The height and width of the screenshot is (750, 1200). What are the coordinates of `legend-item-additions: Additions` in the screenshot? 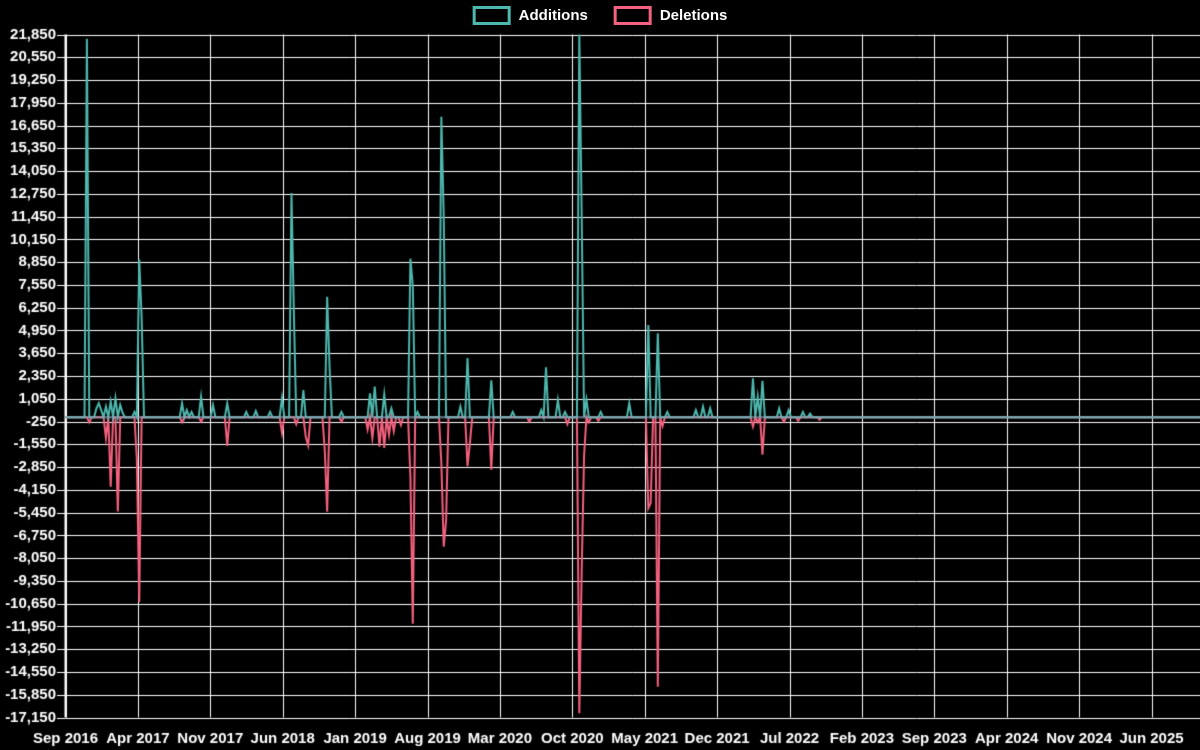 It's located at (530, 15).